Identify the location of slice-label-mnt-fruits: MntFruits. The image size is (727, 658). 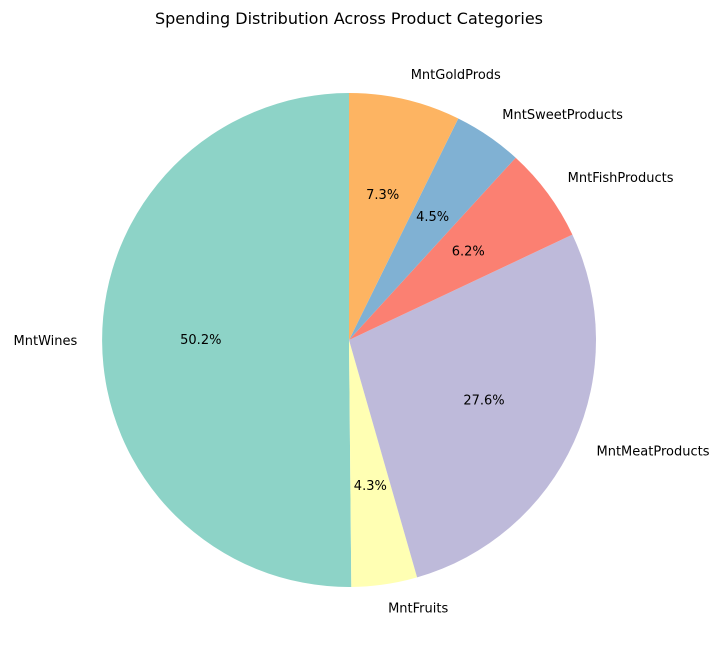
(418, 608).